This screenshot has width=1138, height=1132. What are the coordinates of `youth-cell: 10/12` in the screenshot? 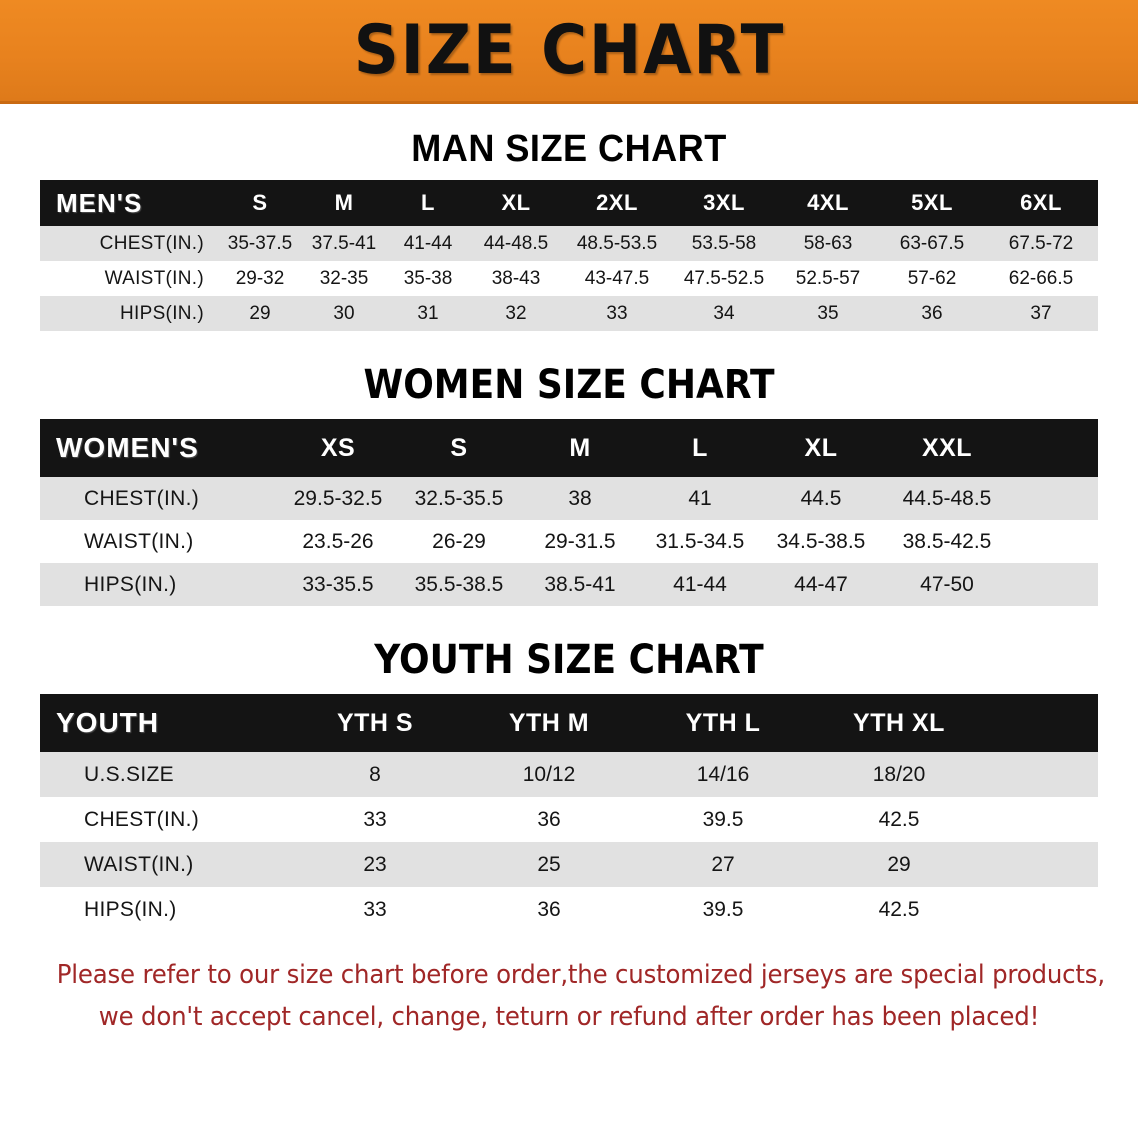 It's located at (549, 774).